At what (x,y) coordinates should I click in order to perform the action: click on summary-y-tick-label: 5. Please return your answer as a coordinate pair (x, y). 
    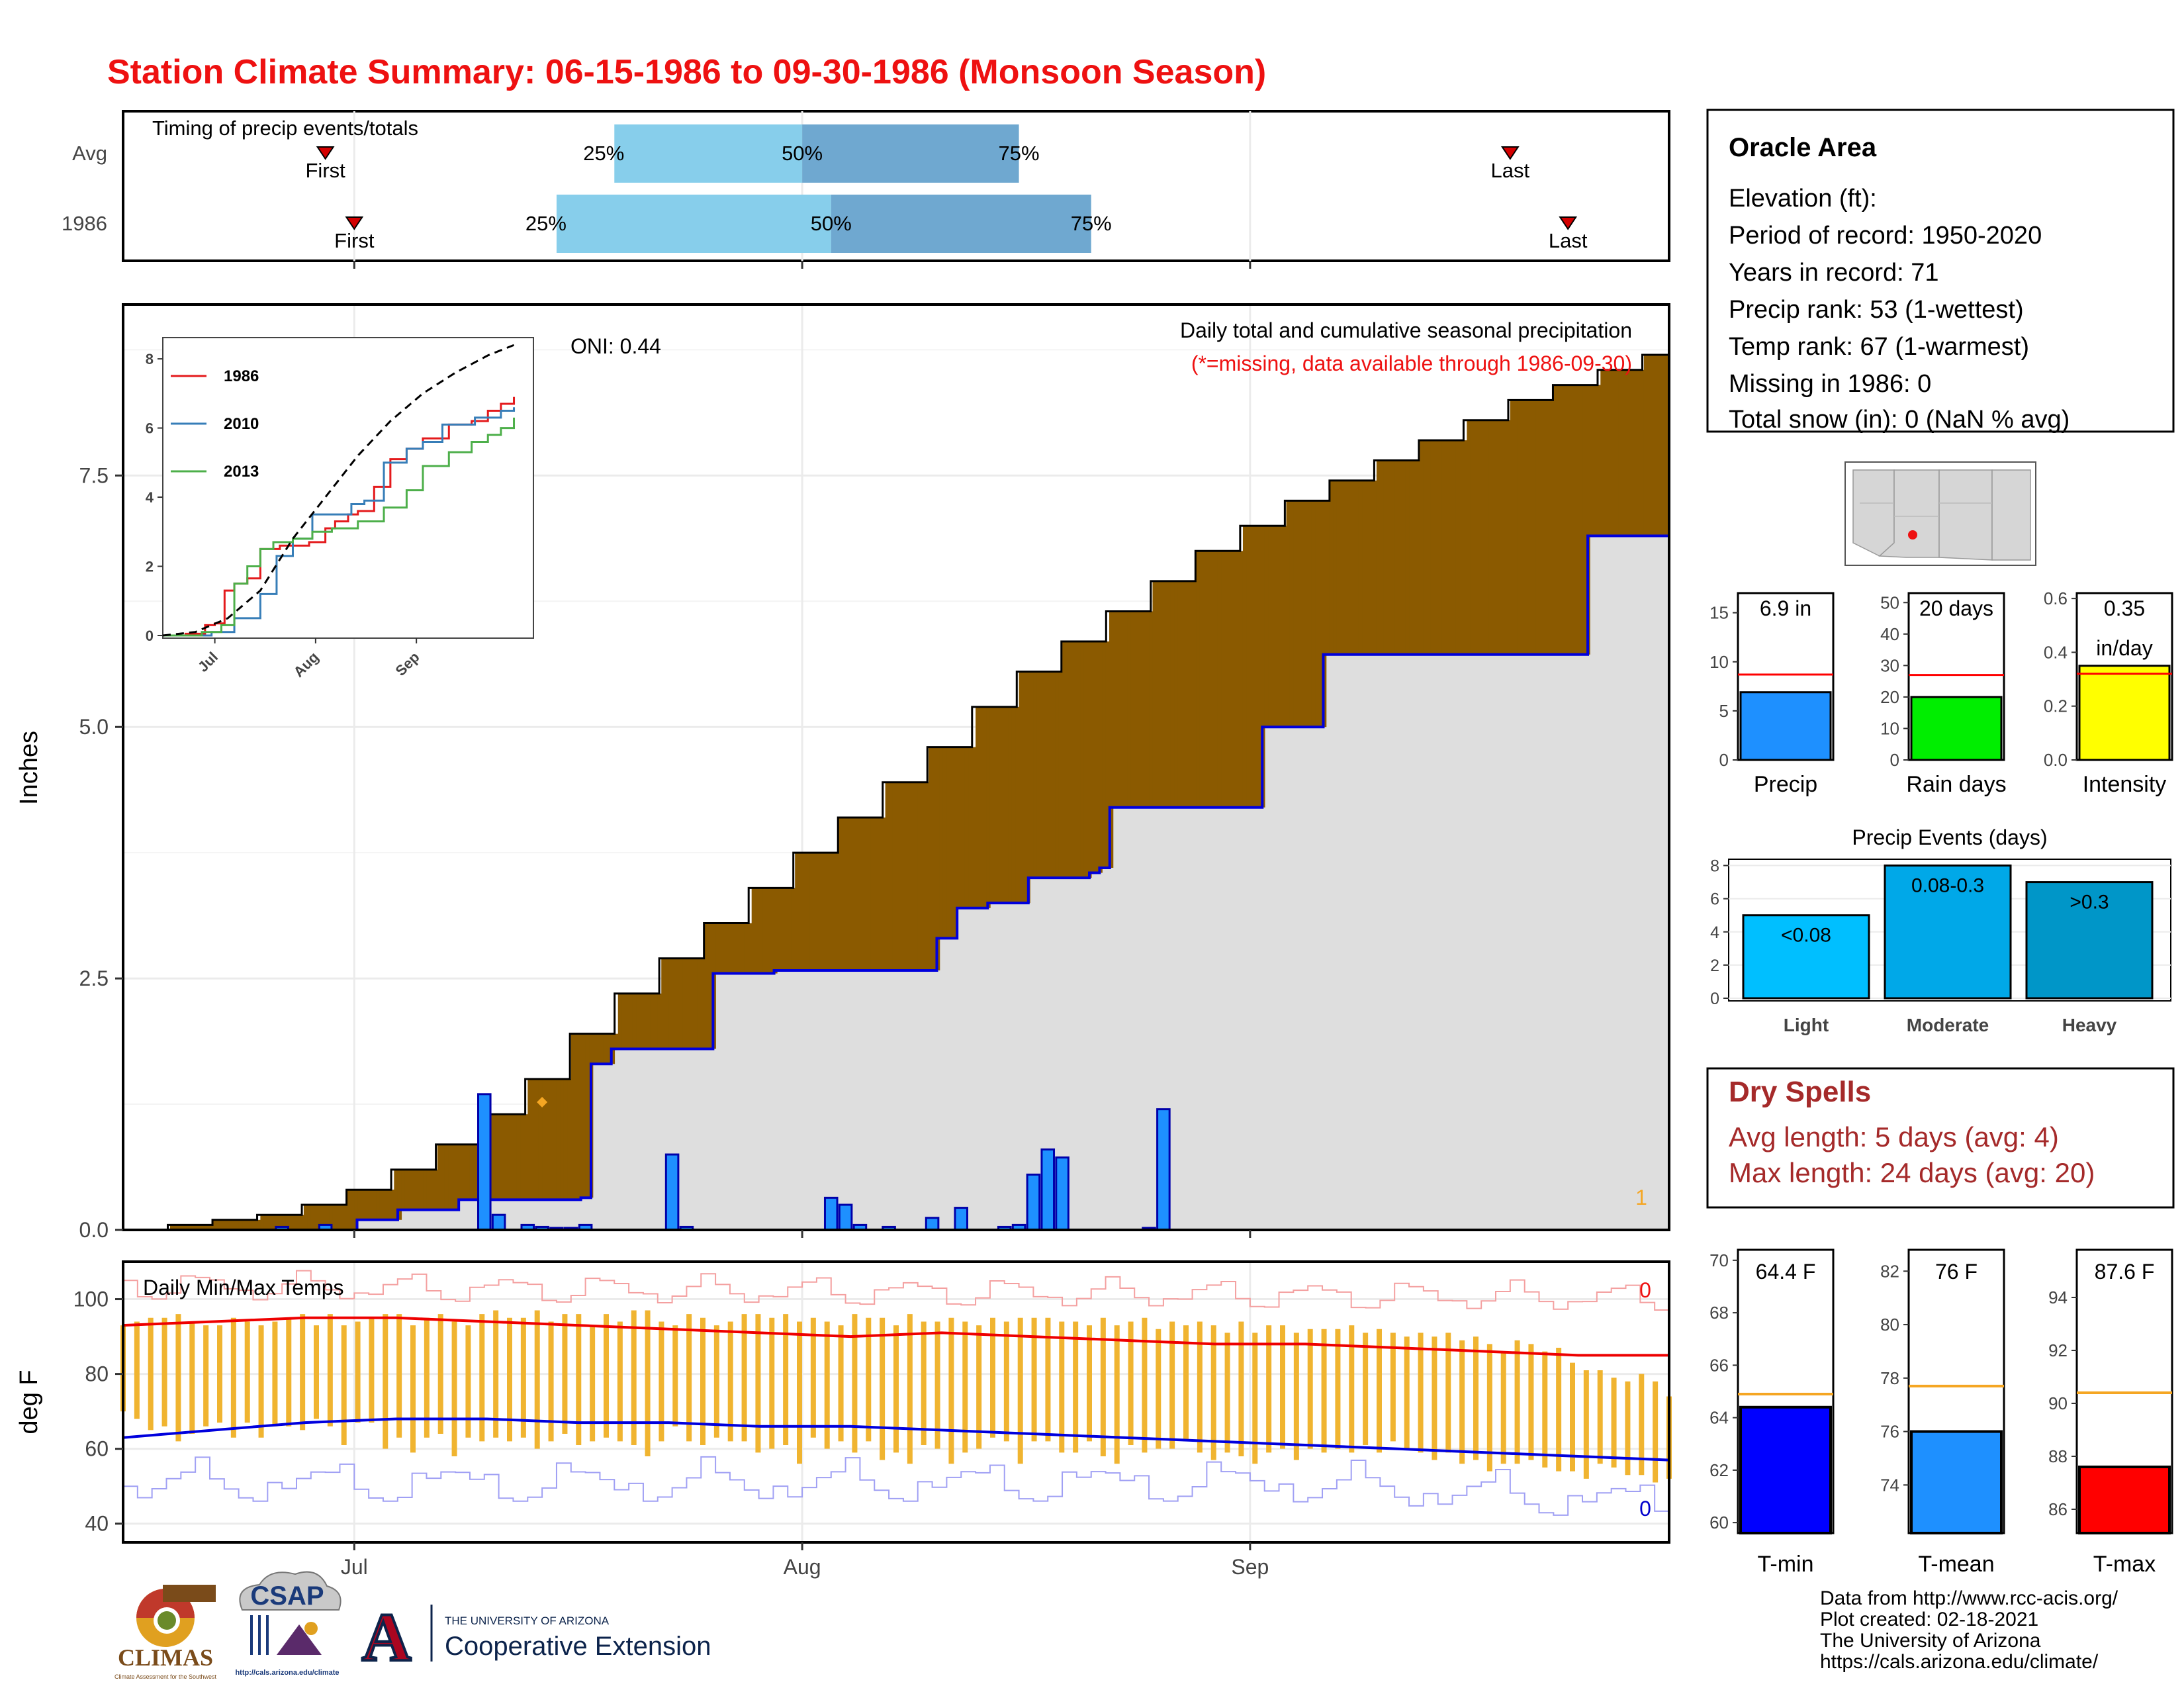
    Looking at the image, I should click on (1724, 711).